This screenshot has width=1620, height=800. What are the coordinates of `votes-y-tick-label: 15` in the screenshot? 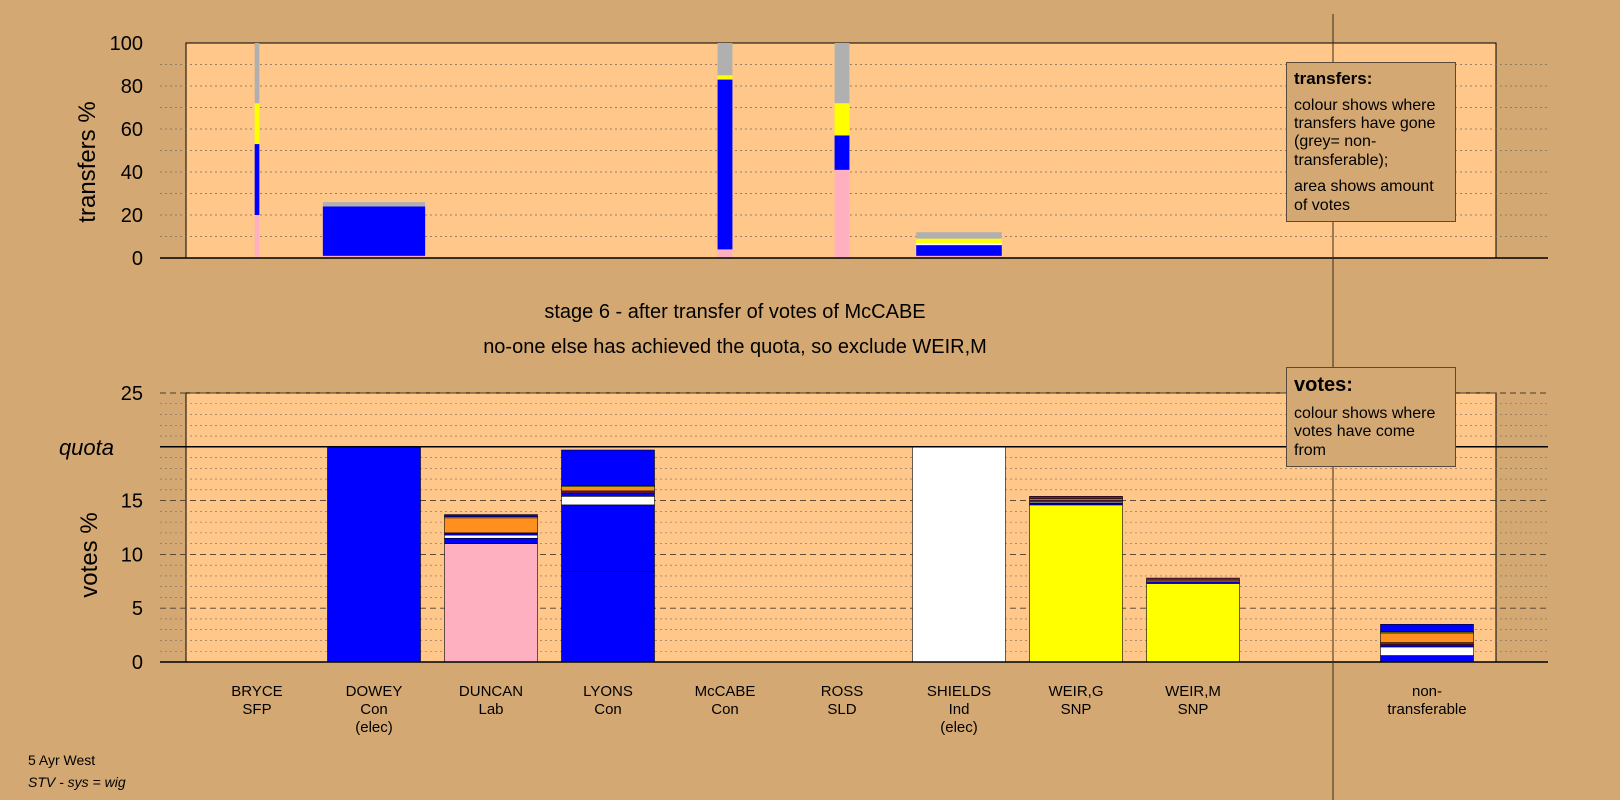 It's located at (132, 502).